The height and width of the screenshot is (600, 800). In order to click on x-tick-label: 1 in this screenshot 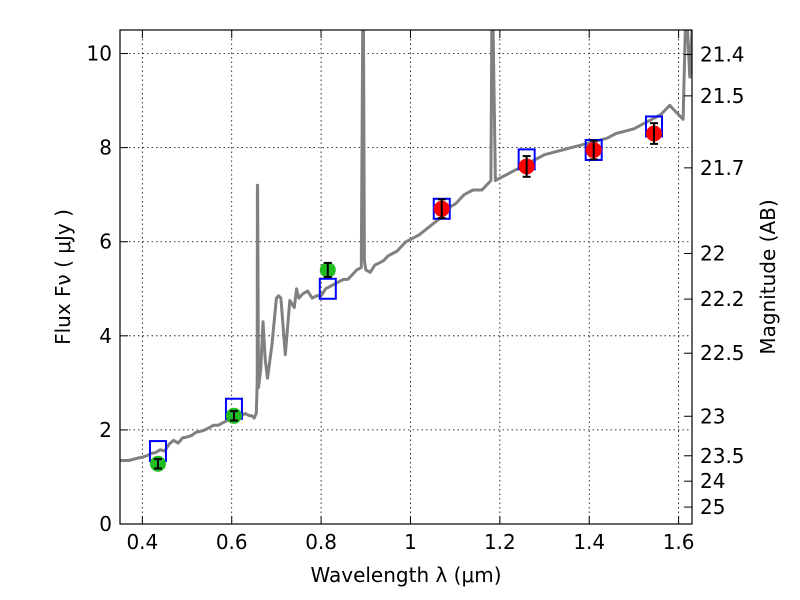, I will do `click(410, 542)`.